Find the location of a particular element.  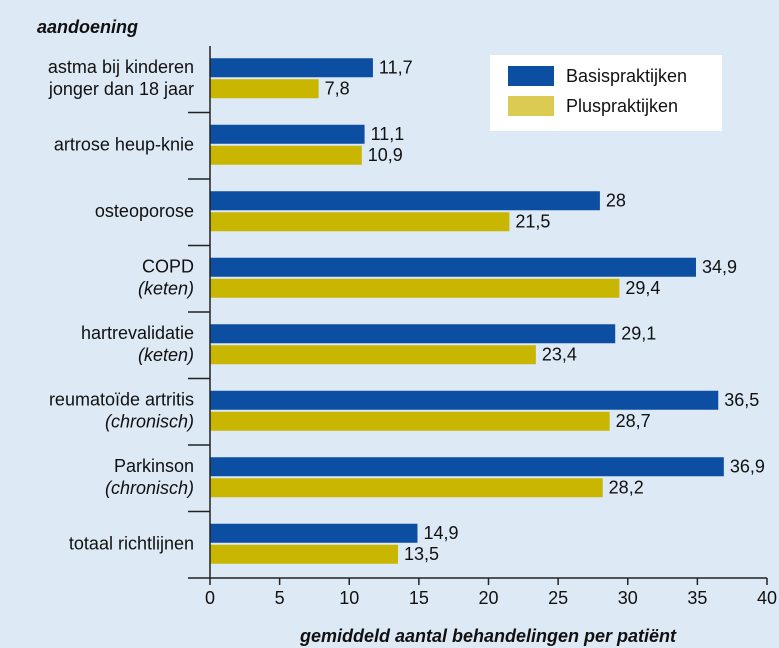

legend-label: Pluspraktijken is located at coordinates (622, 106).